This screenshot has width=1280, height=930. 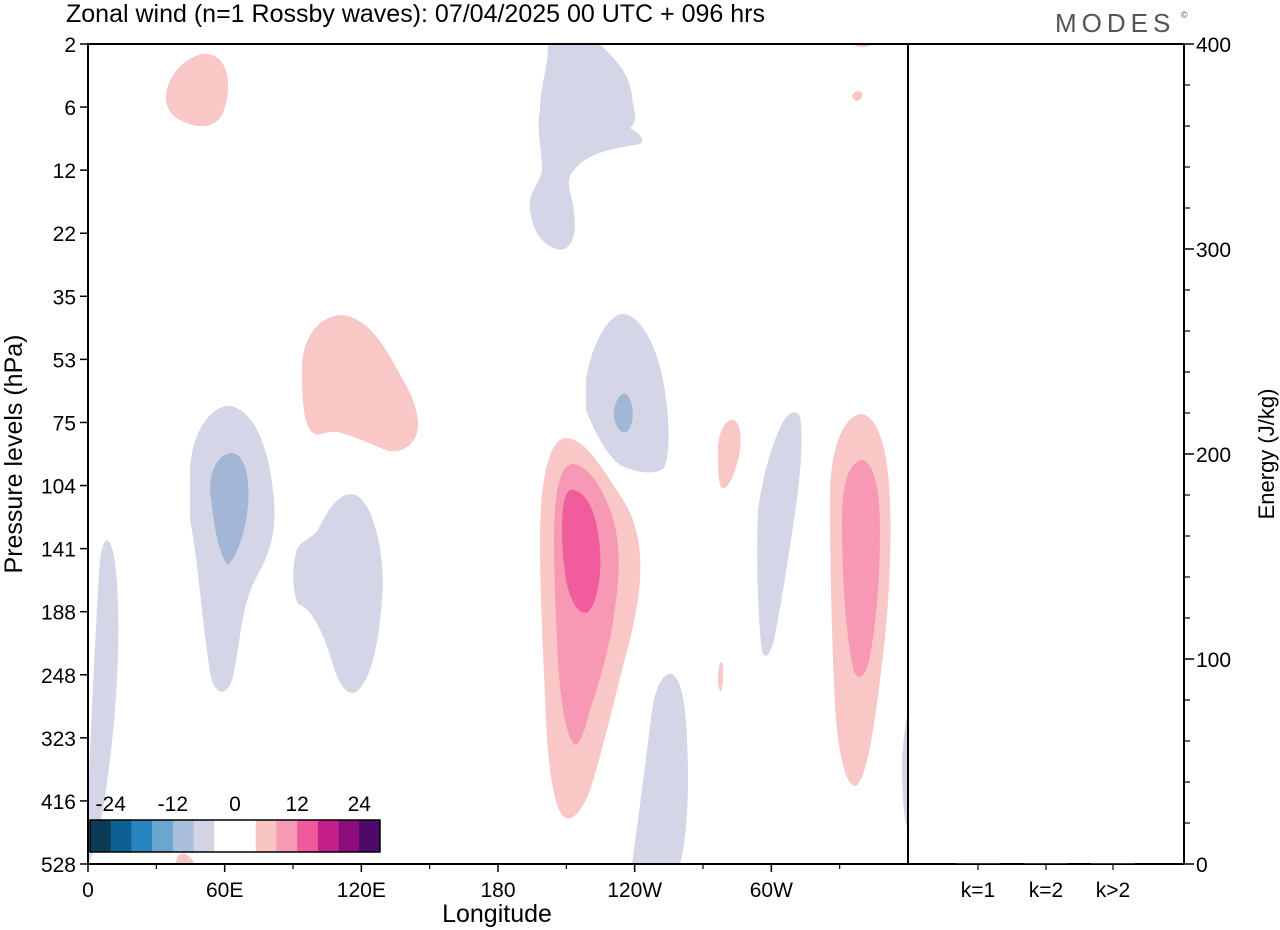 What do you see at coordinates (771, 890) in the screenshot?
I see `x-tick-label: 60W` at bounding box center [771, 890].